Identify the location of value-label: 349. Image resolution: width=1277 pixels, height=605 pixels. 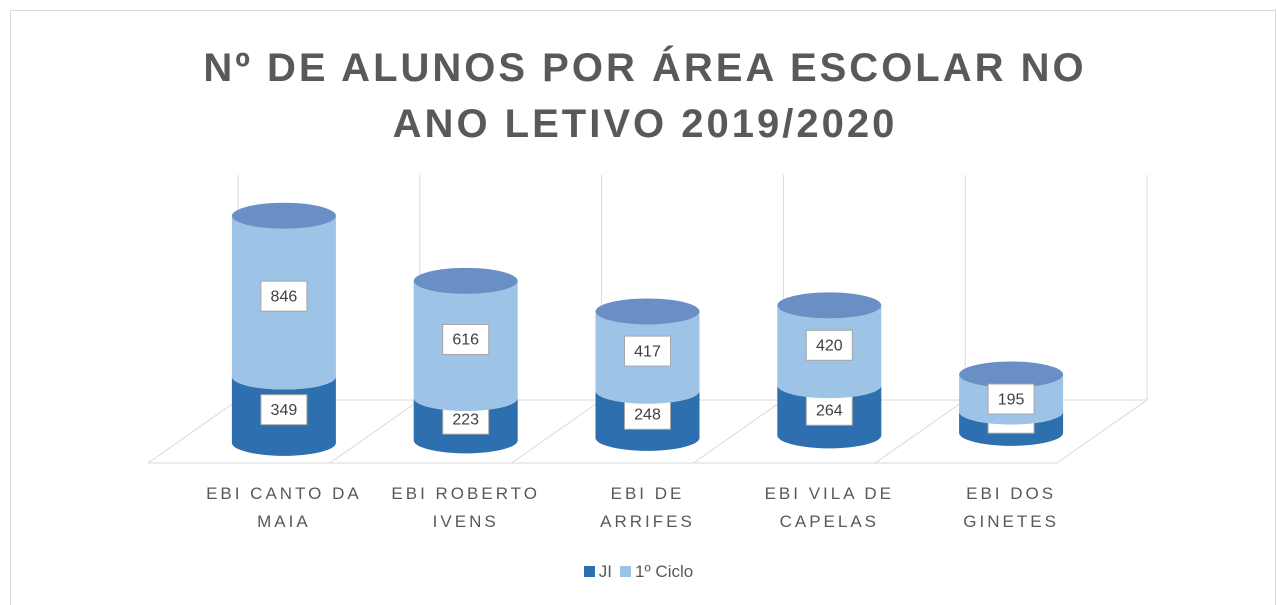
(284, 410).